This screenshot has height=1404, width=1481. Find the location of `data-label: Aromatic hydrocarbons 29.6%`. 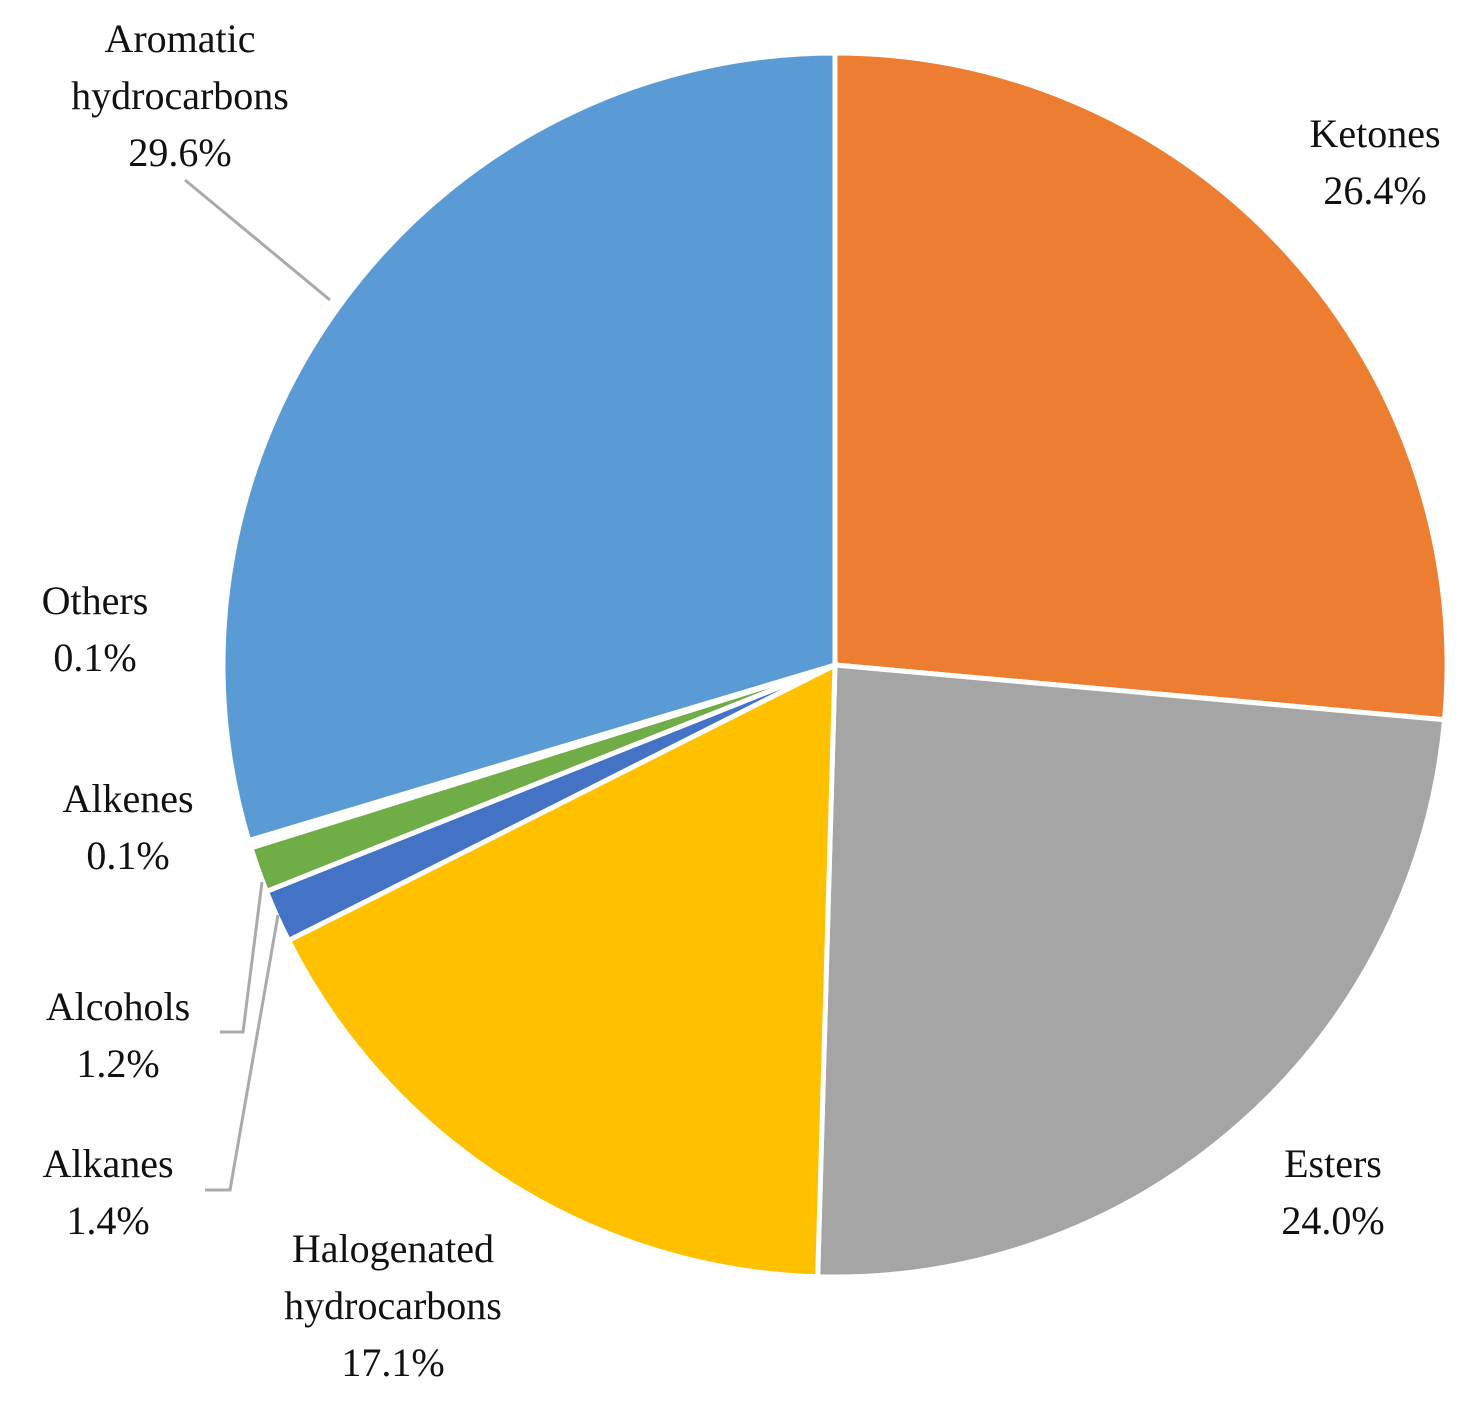

data-label: Aromatic hydrocarbons 29.6% is located at coordinates (180, 95).